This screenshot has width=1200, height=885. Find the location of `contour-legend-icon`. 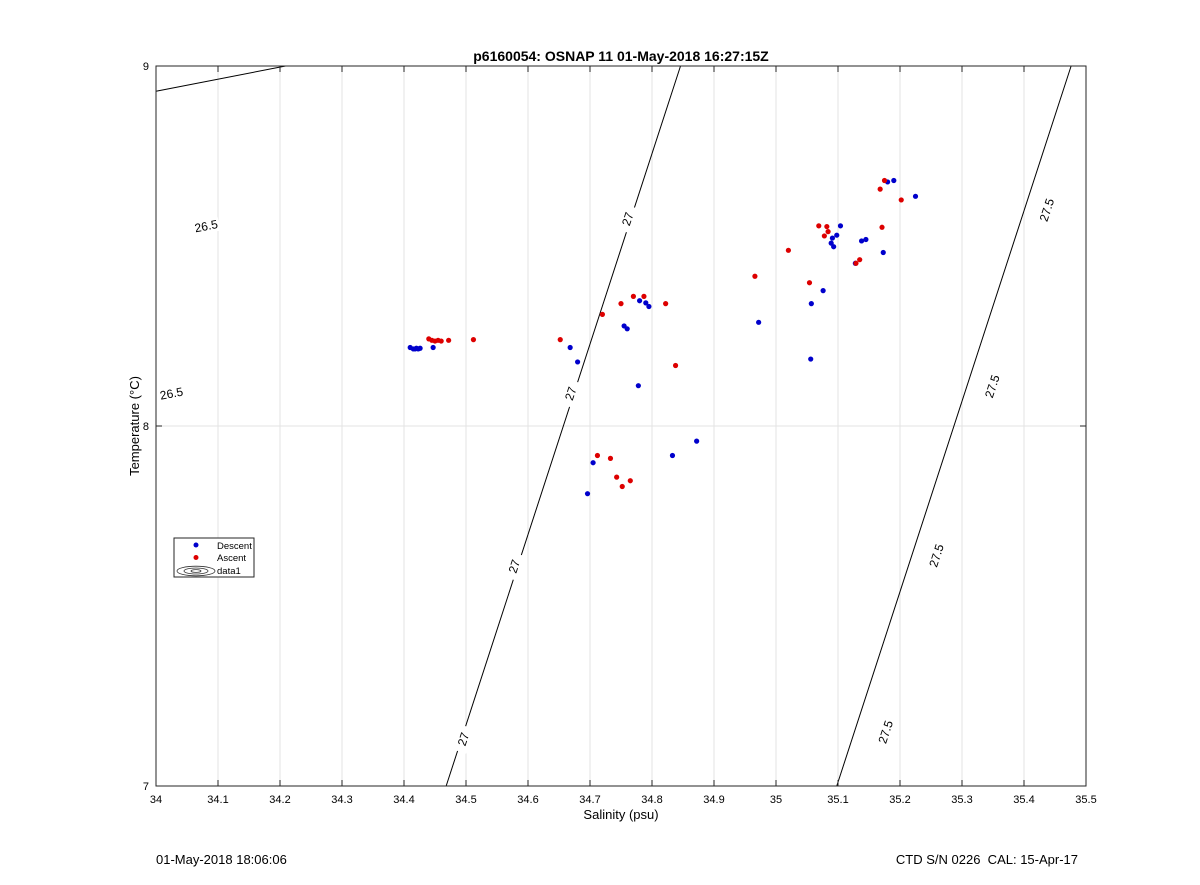

contour-legend-icon is located at coordinates (196, 571).